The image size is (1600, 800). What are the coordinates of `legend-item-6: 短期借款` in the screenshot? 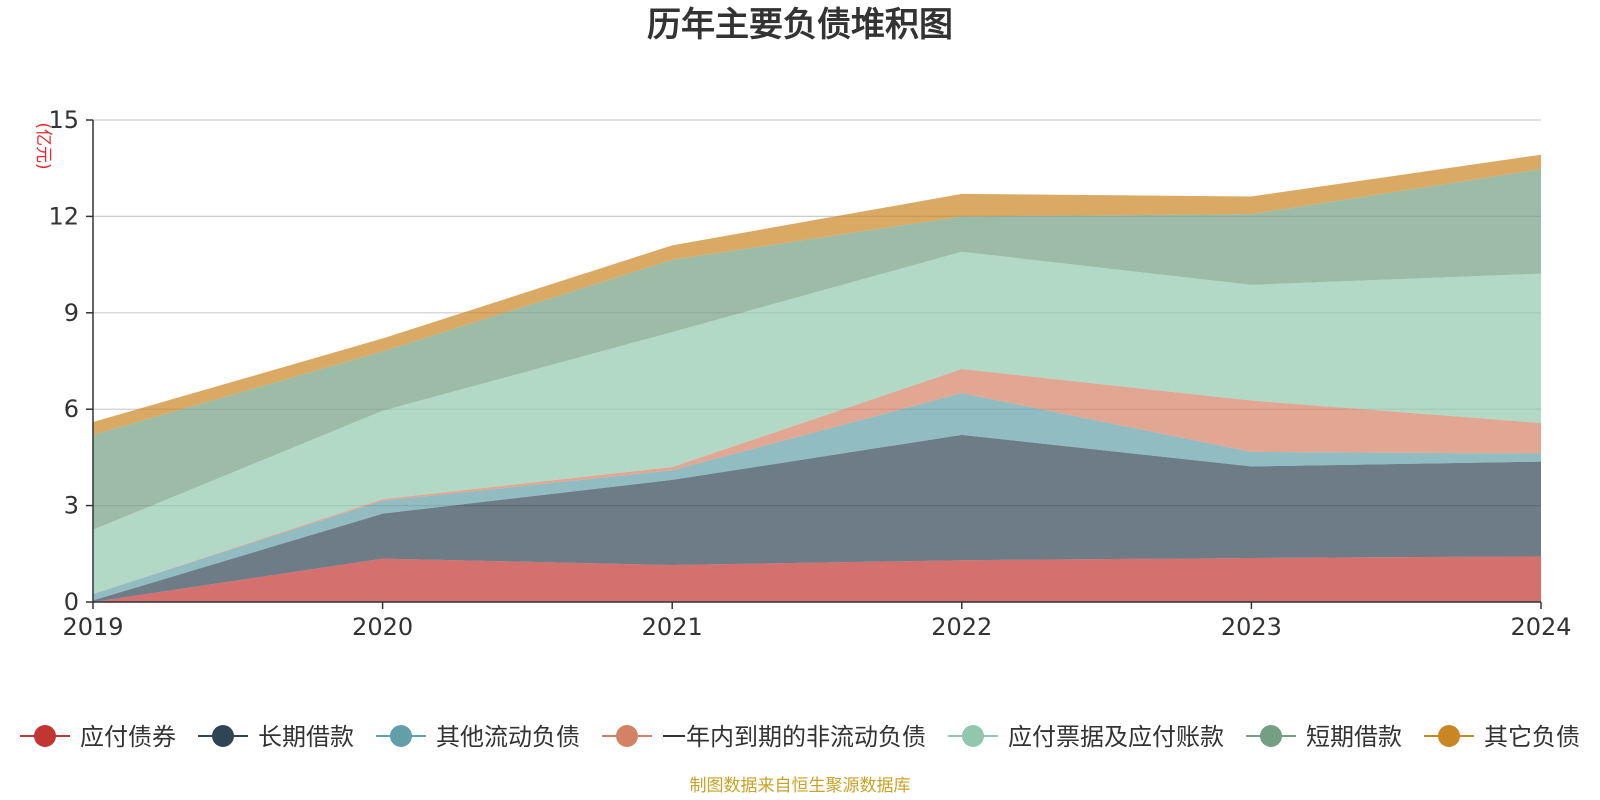 It's located at (1324, 737).